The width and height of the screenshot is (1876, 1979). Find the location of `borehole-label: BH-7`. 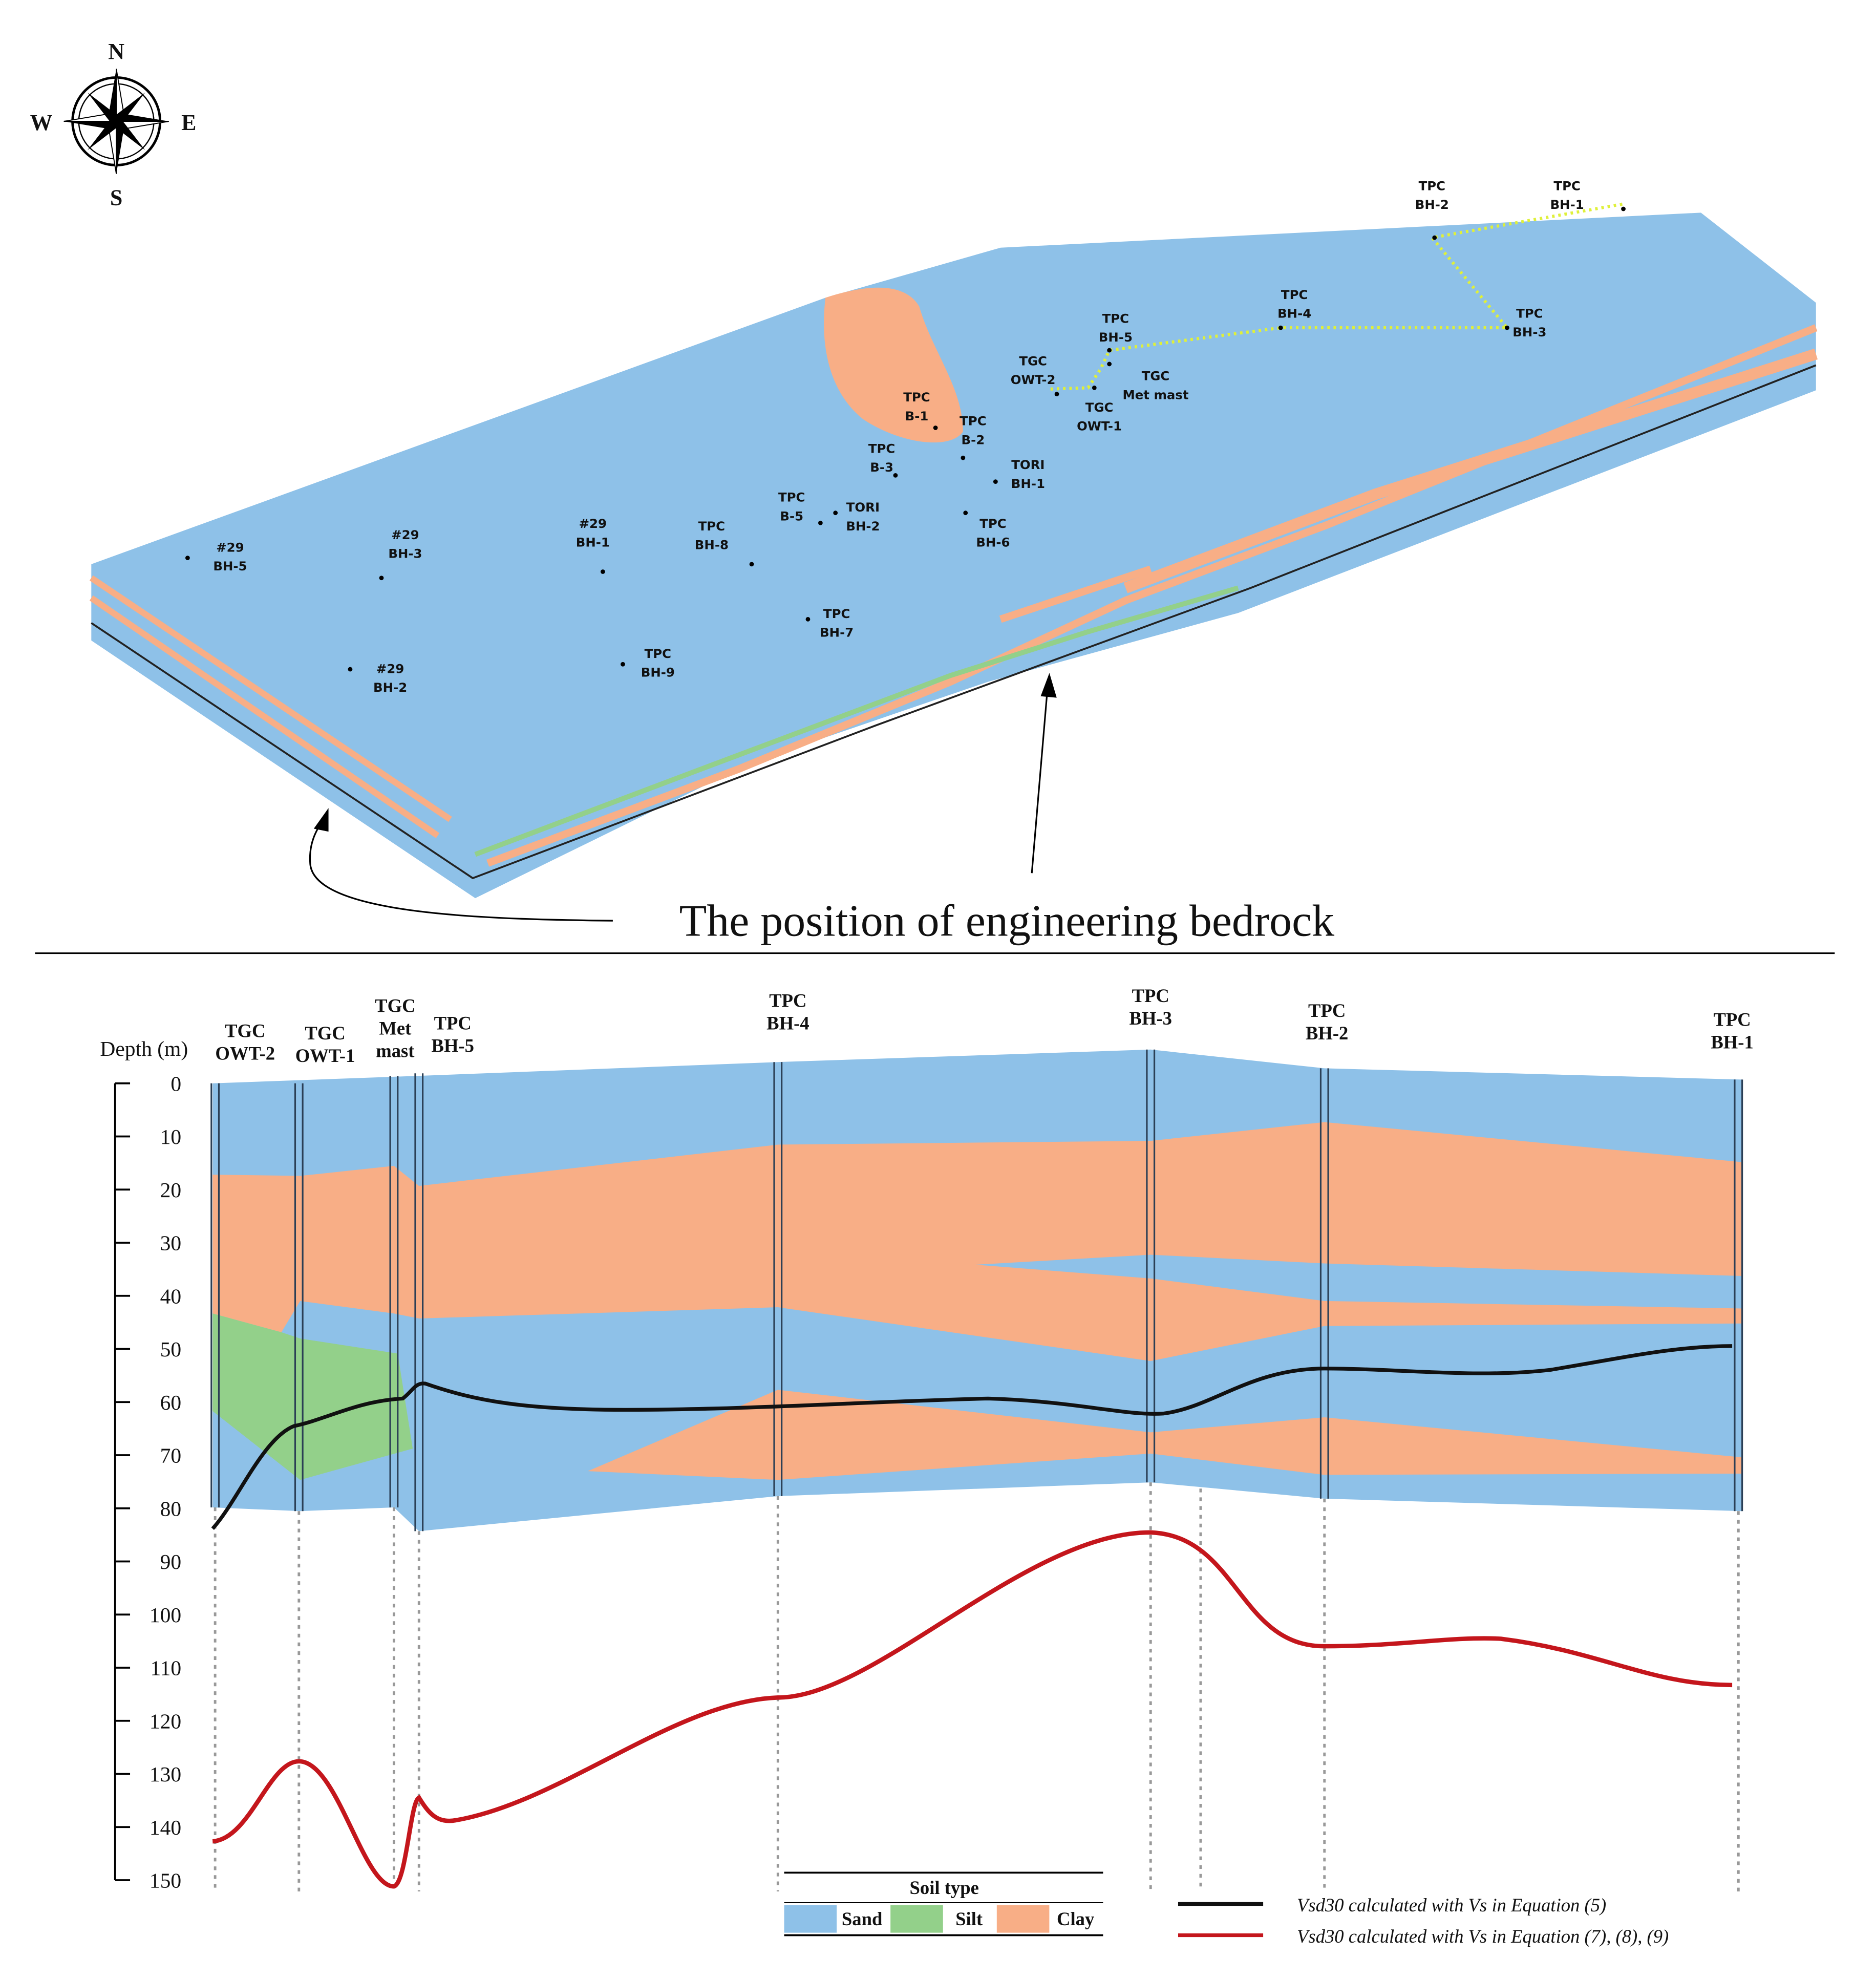

borehole-label: BH-7 is located at coordinates (837, 632).